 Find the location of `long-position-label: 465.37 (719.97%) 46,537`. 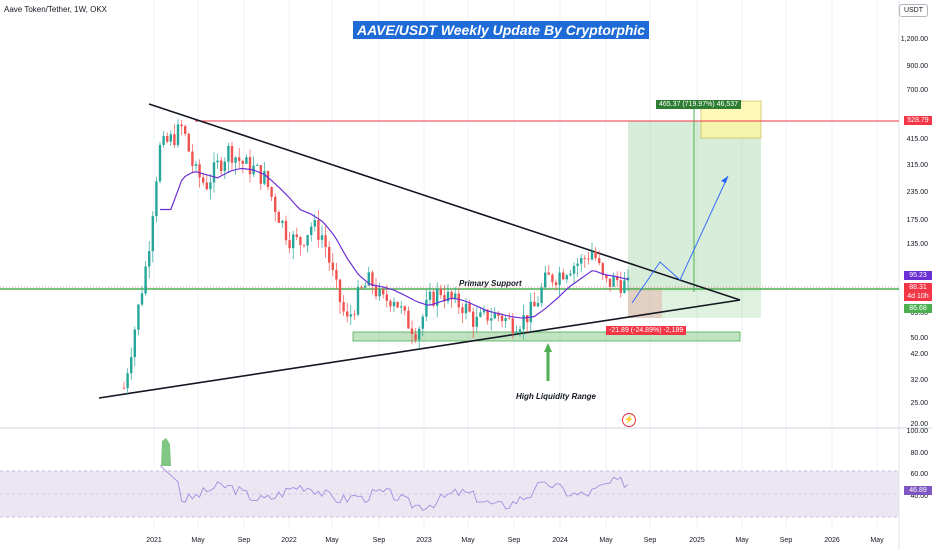

long-position-label: 465.37 (719.97%) 46,537 is located at coordinates (699, 104).